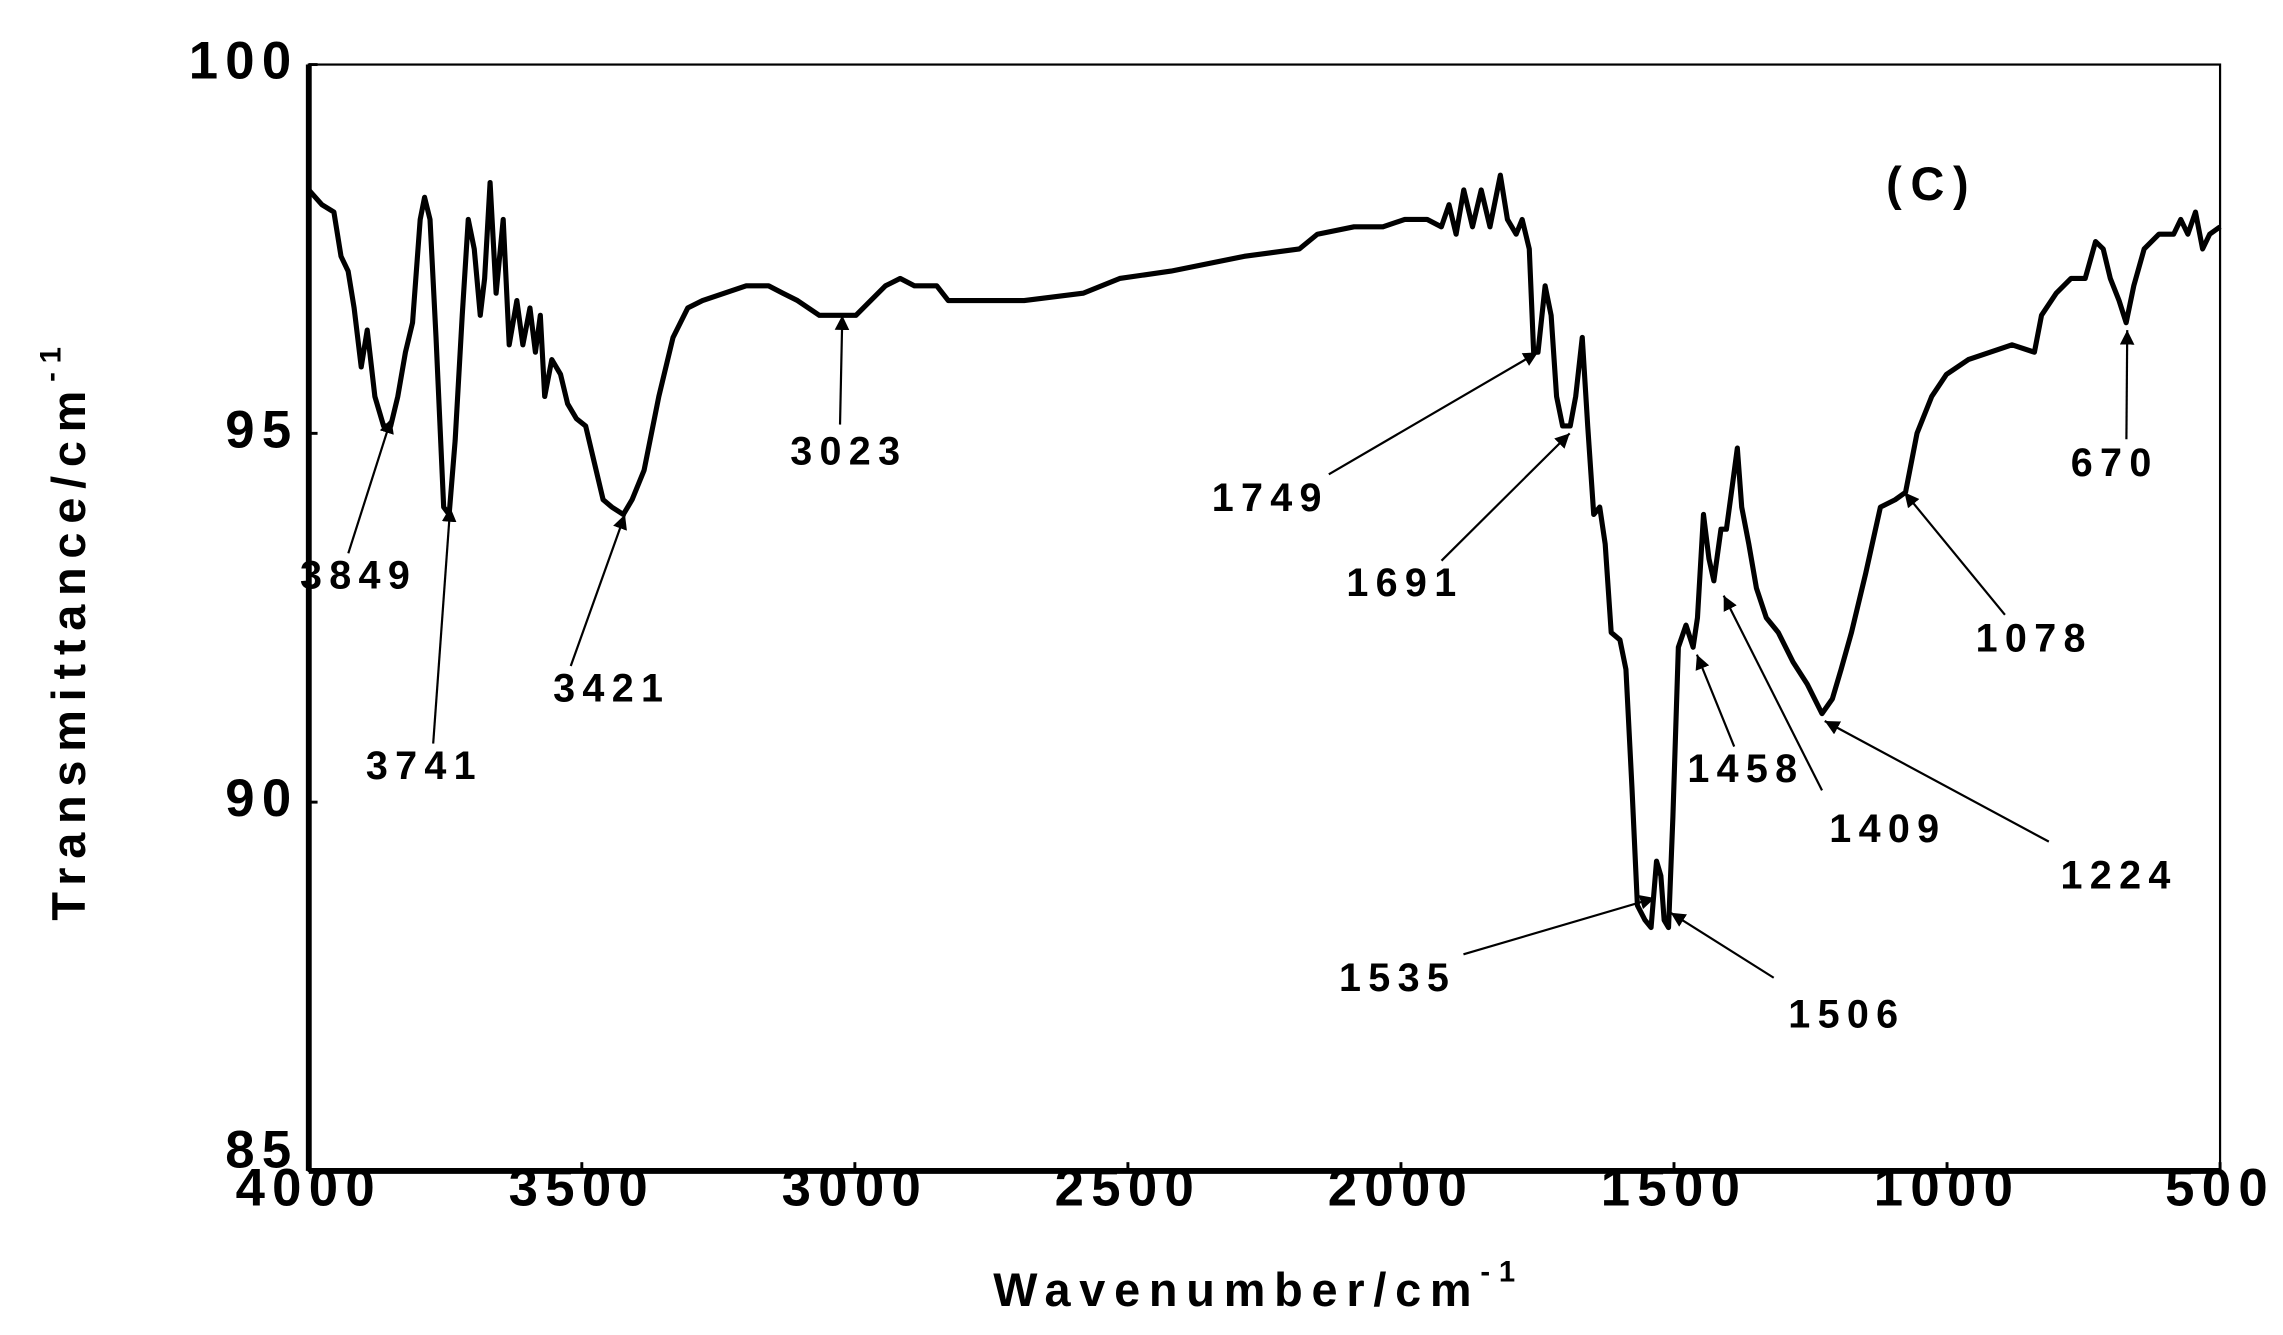 The width and height of the screenshot is (2283, 1335). I want to click on y-tick-label: 85, so click(261, 1149).